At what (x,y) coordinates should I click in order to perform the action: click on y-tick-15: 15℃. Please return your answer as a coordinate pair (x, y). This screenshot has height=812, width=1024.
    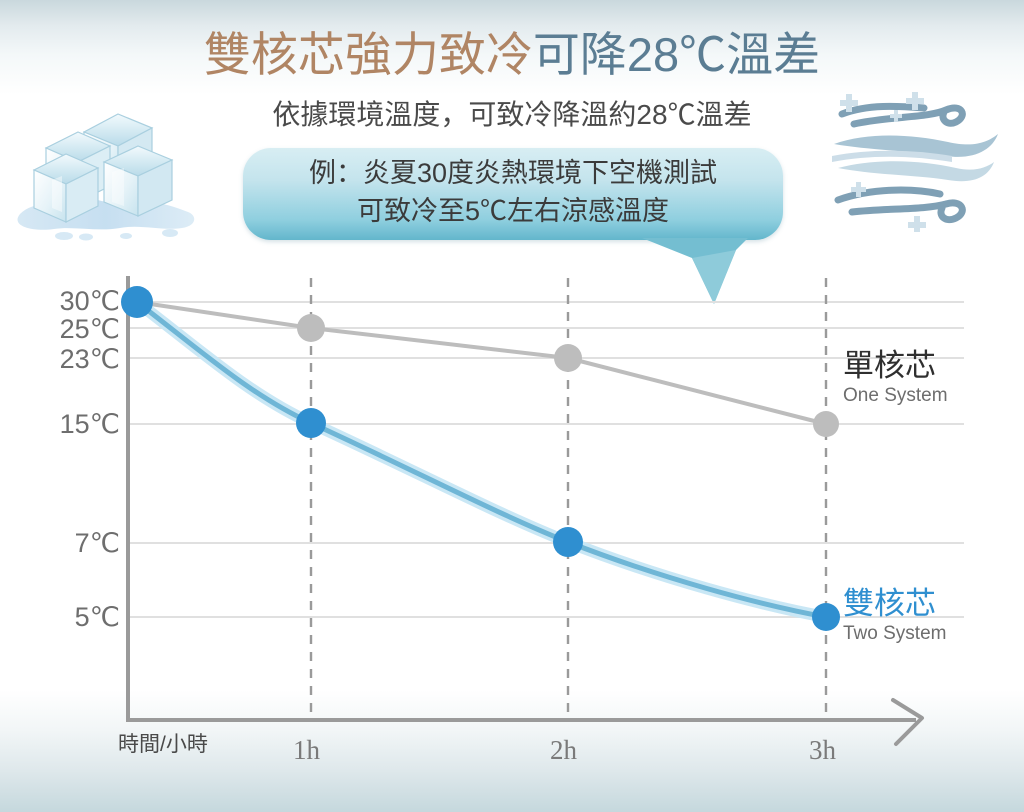
    Looking at the image, I should click on (89, 424).